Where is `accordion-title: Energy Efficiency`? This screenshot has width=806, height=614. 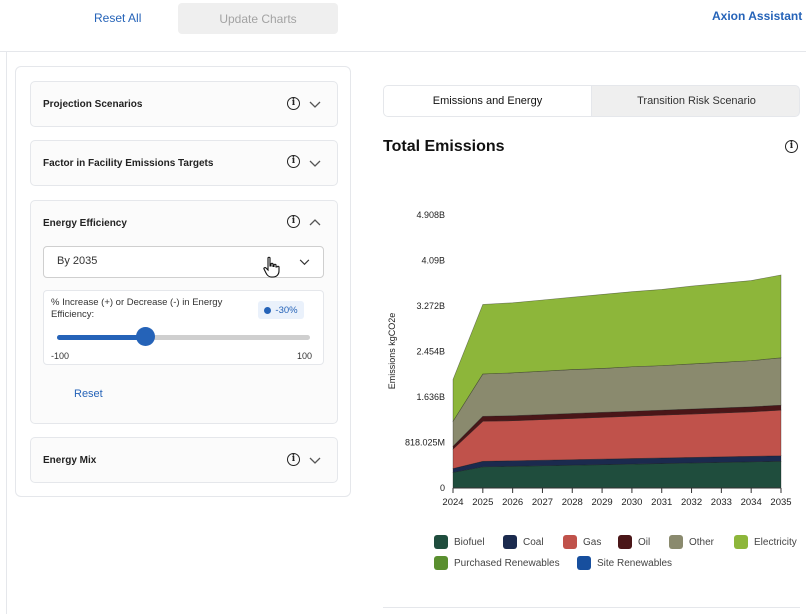 accordion-title: Energy Efficiency is located at coordinates (85, 223).